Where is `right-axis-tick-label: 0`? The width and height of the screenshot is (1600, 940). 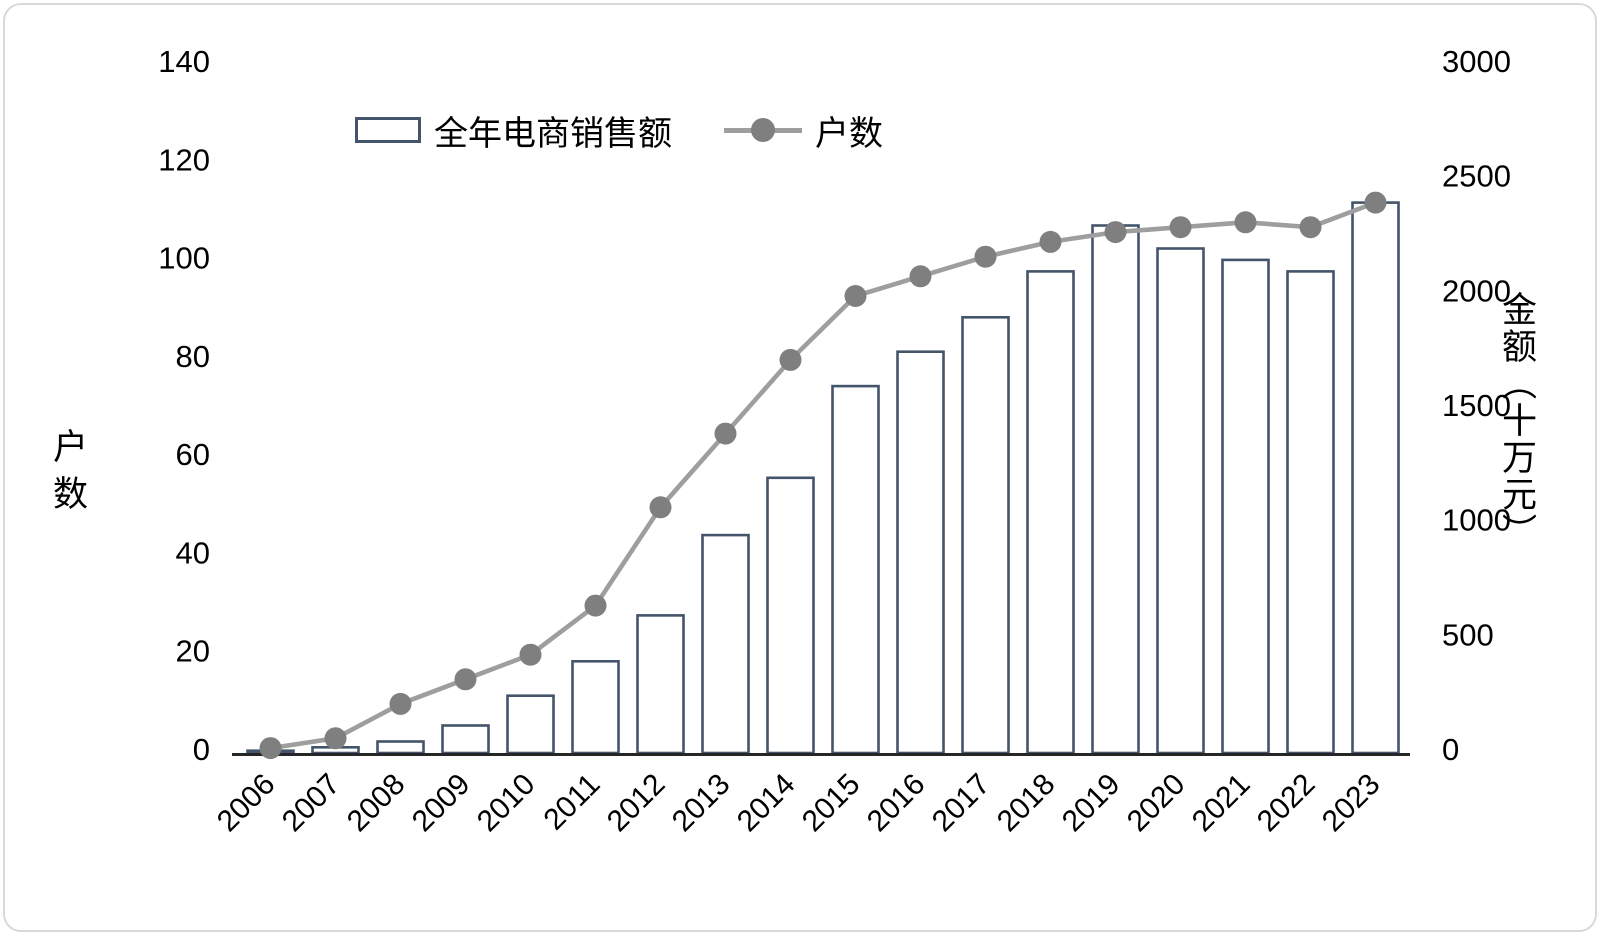 right-axis-tick-label: 0 is located at coordinates (1450, 749).